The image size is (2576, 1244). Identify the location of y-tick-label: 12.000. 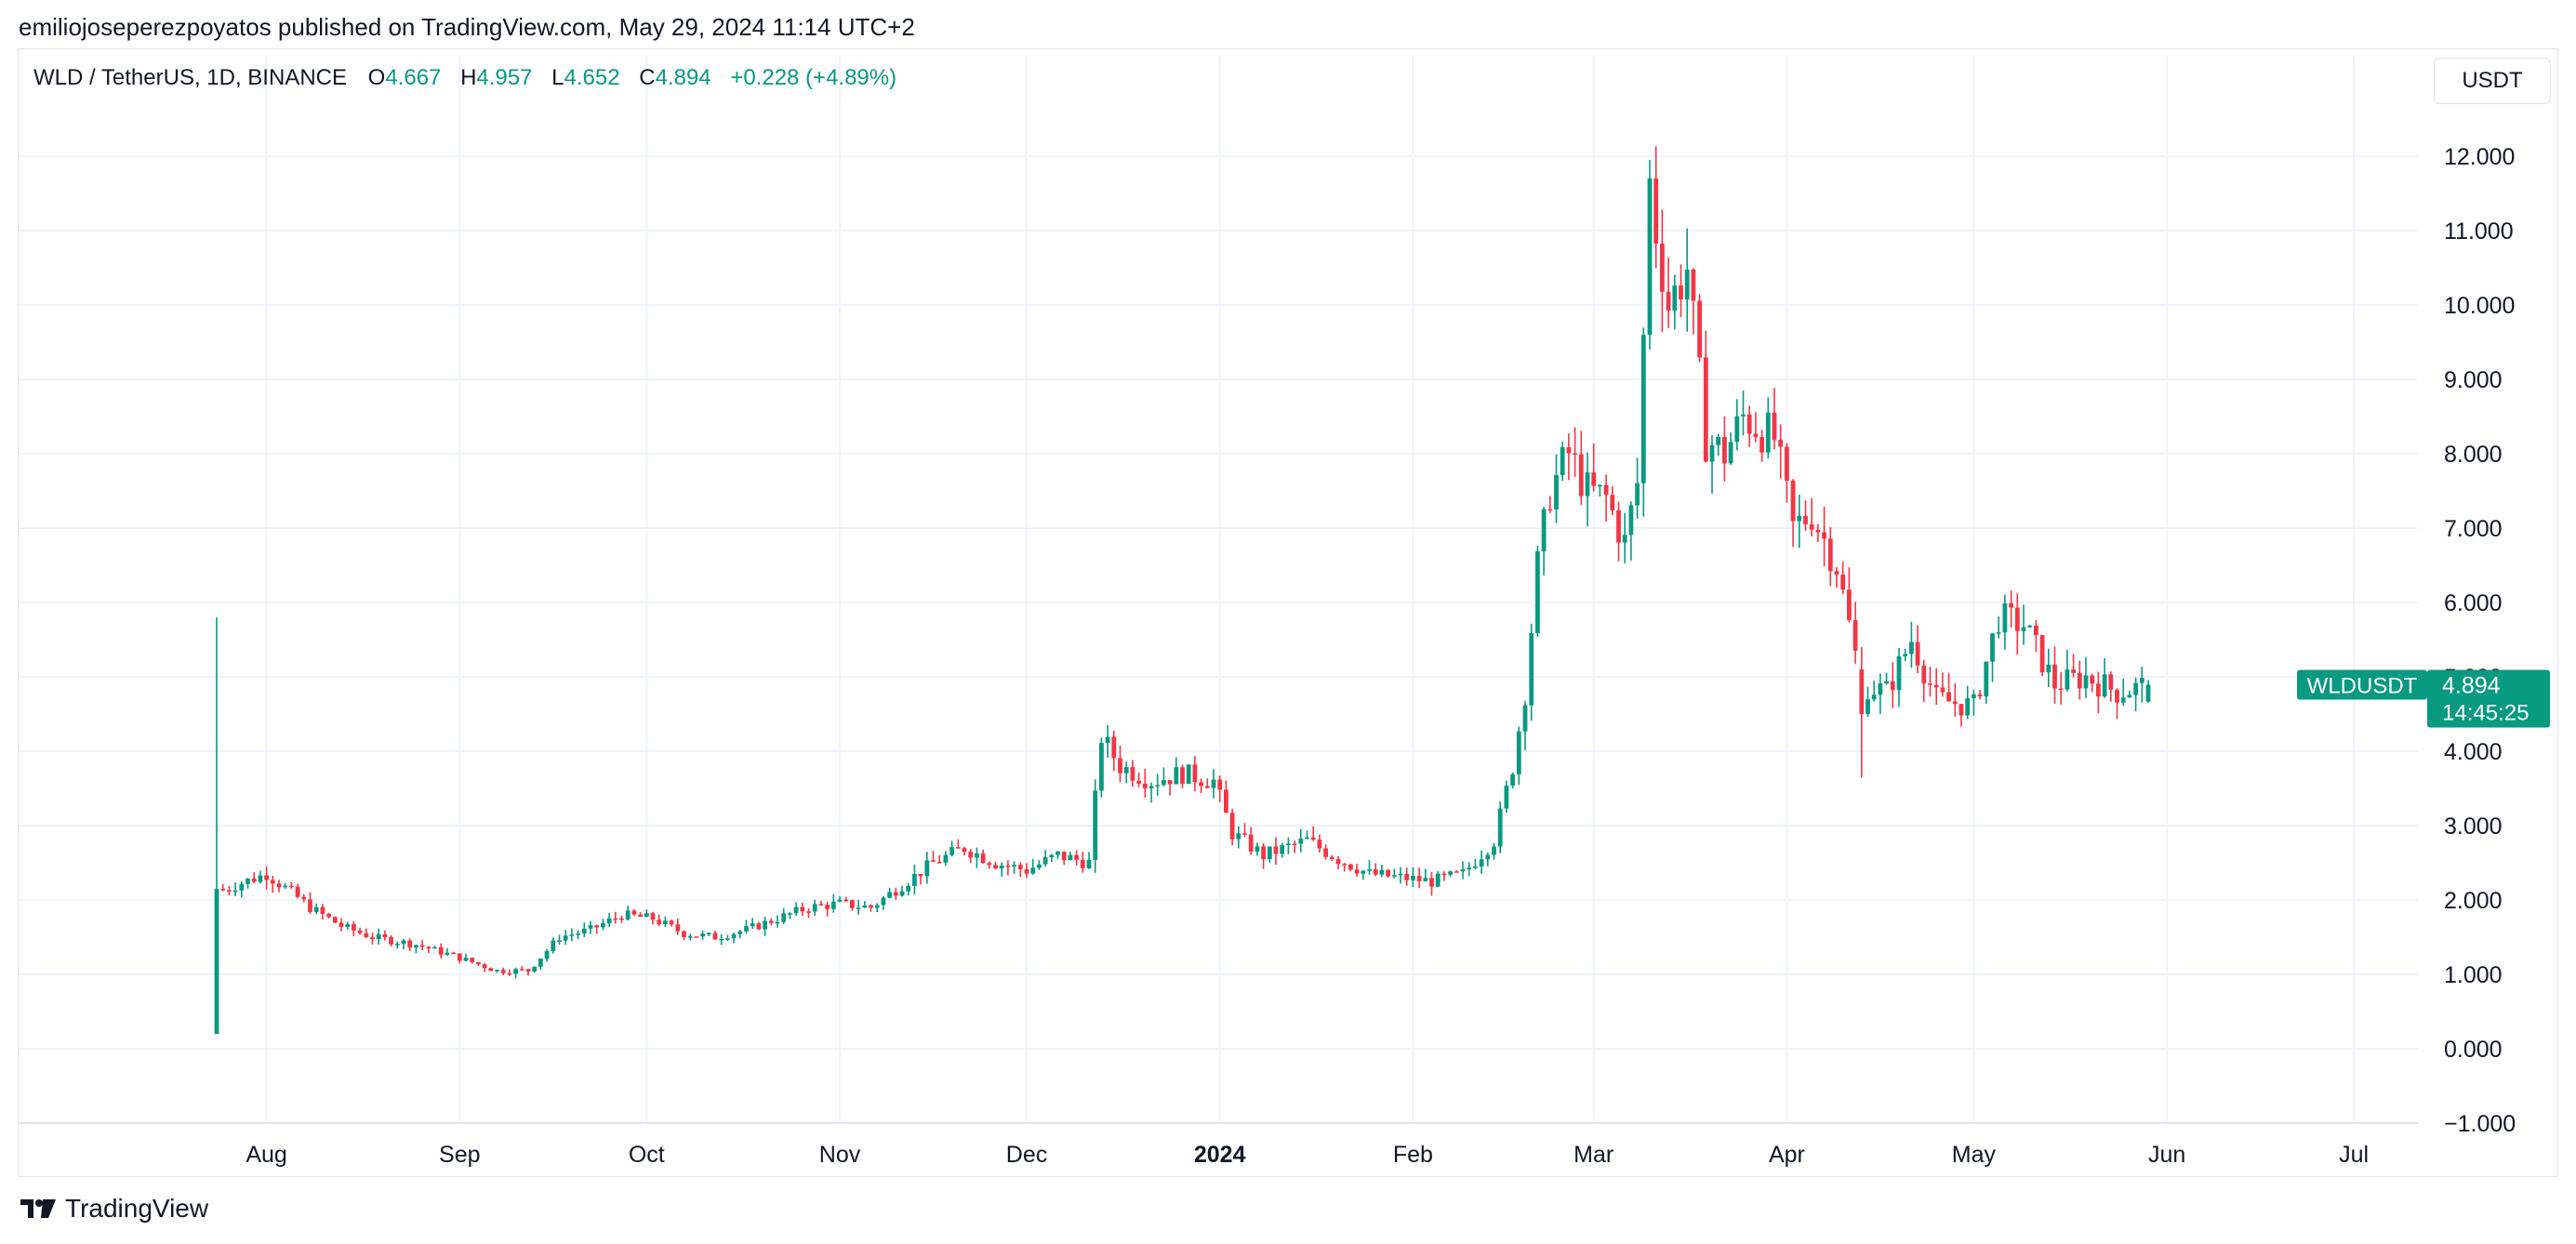
(2479, 157).